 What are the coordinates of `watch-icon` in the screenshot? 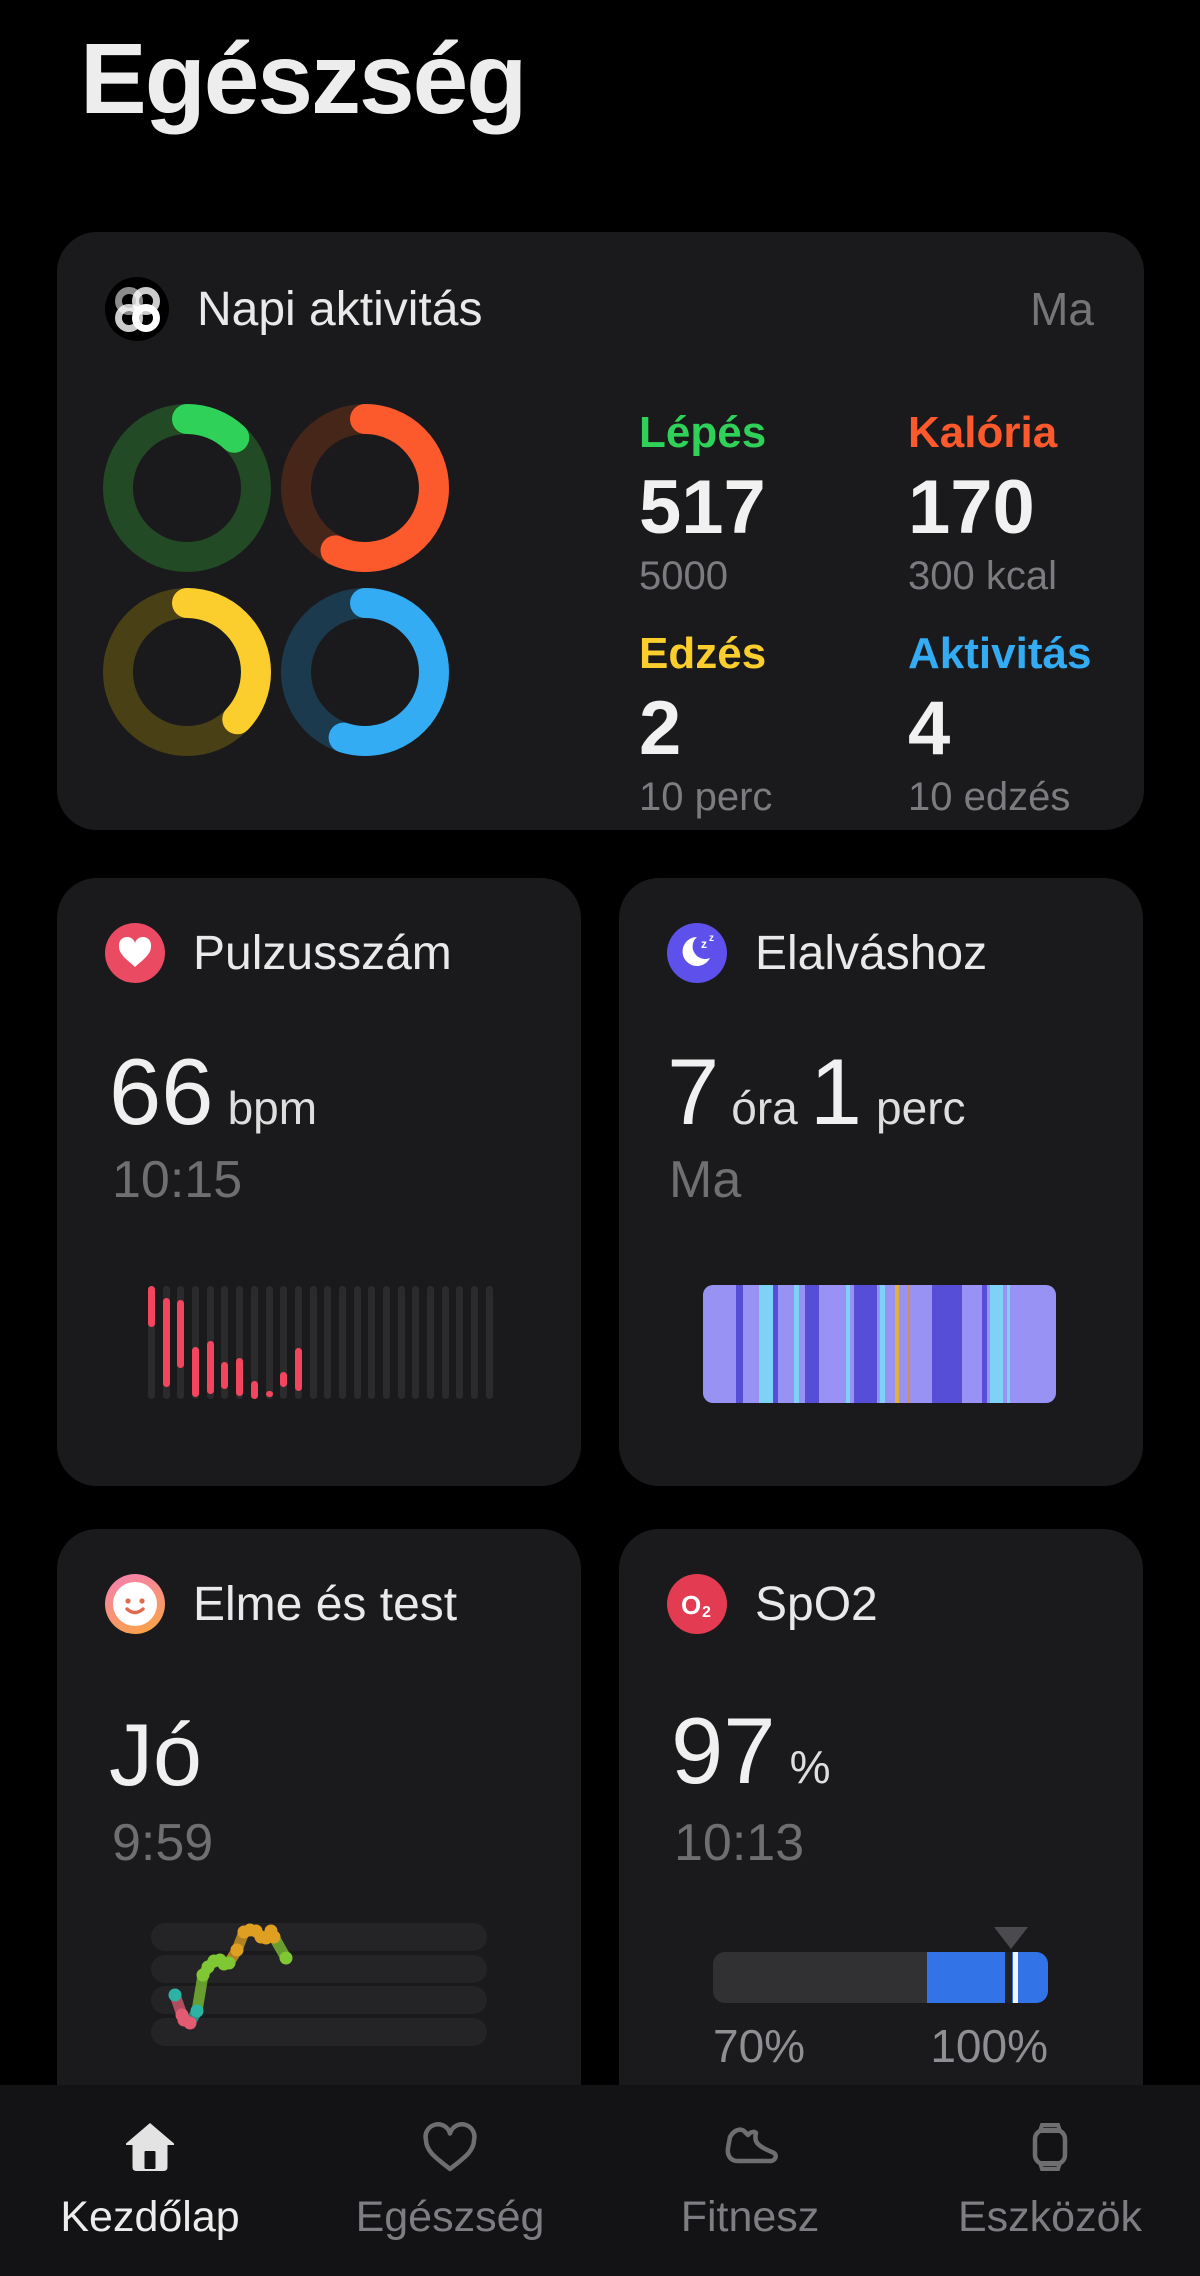 It's located at (1050, 2147).